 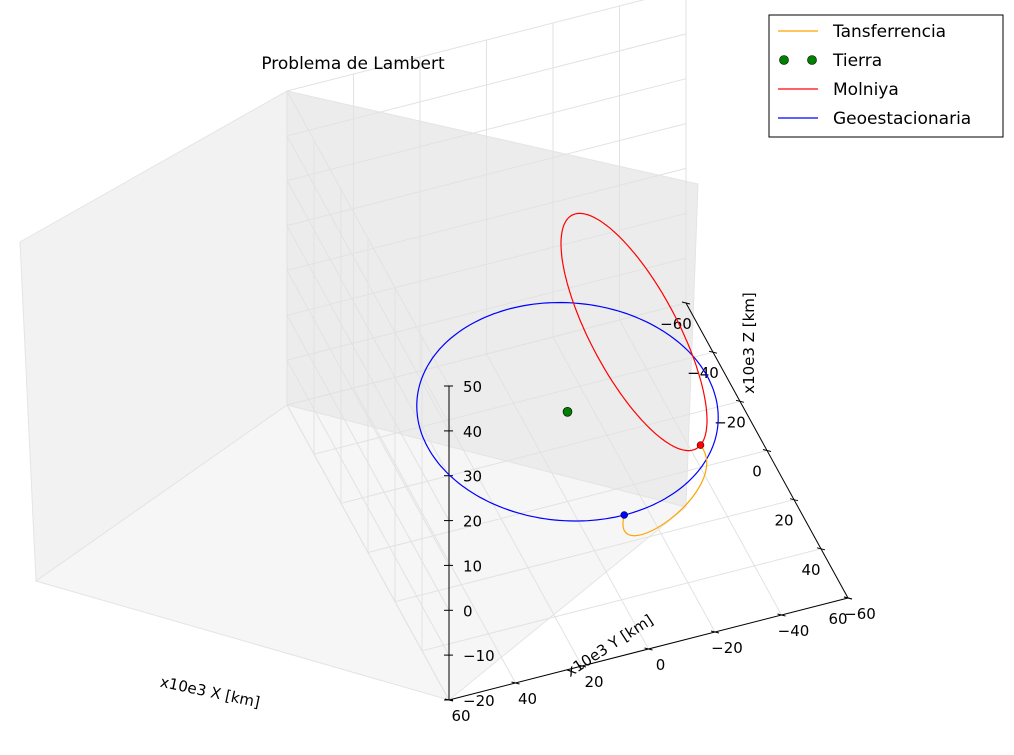 I want to click on x-tick-label: −40, so click(x=703, y=373).